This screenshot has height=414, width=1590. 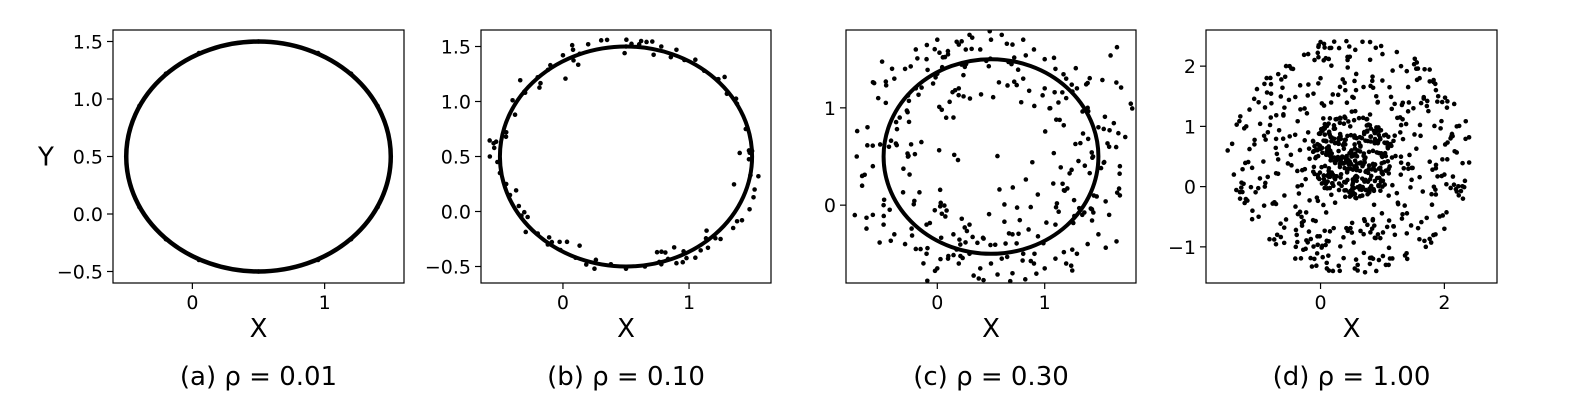 I want to click on x-axis-label: X, so click(x=1352, y=329).